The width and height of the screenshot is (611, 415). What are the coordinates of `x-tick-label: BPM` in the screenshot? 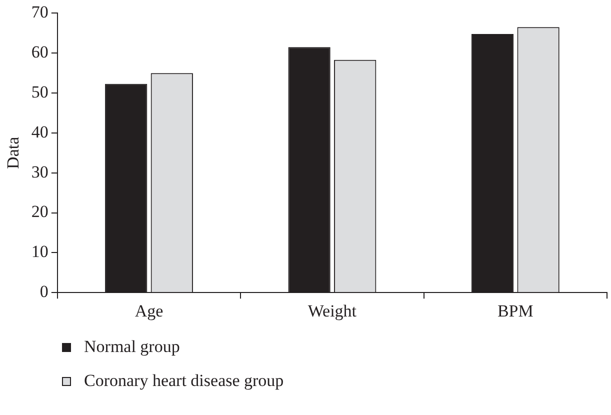 It's located at (515, 310).